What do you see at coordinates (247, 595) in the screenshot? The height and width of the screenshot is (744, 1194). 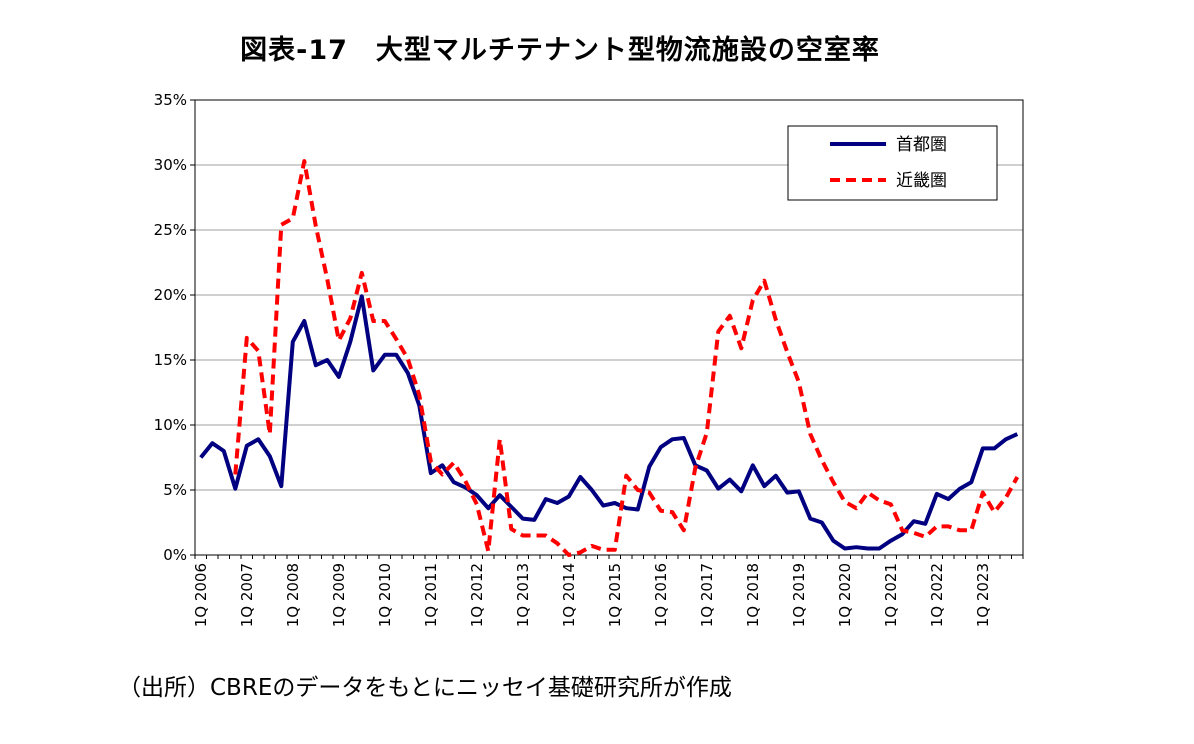 I see `x-tick-label: 1Q 2007` at bounding box center [247, 595].